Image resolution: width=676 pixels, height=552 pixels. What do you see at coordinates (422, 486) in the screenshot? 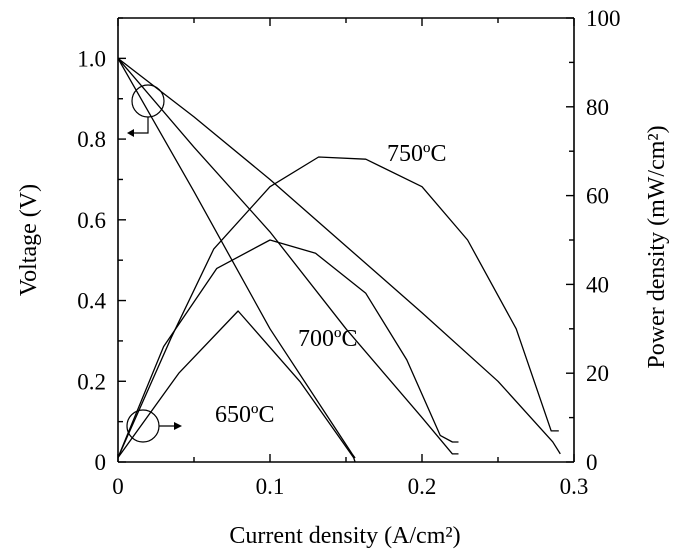
I see `x-tick-label-2: 0.2` at bounding box center [422, 486].